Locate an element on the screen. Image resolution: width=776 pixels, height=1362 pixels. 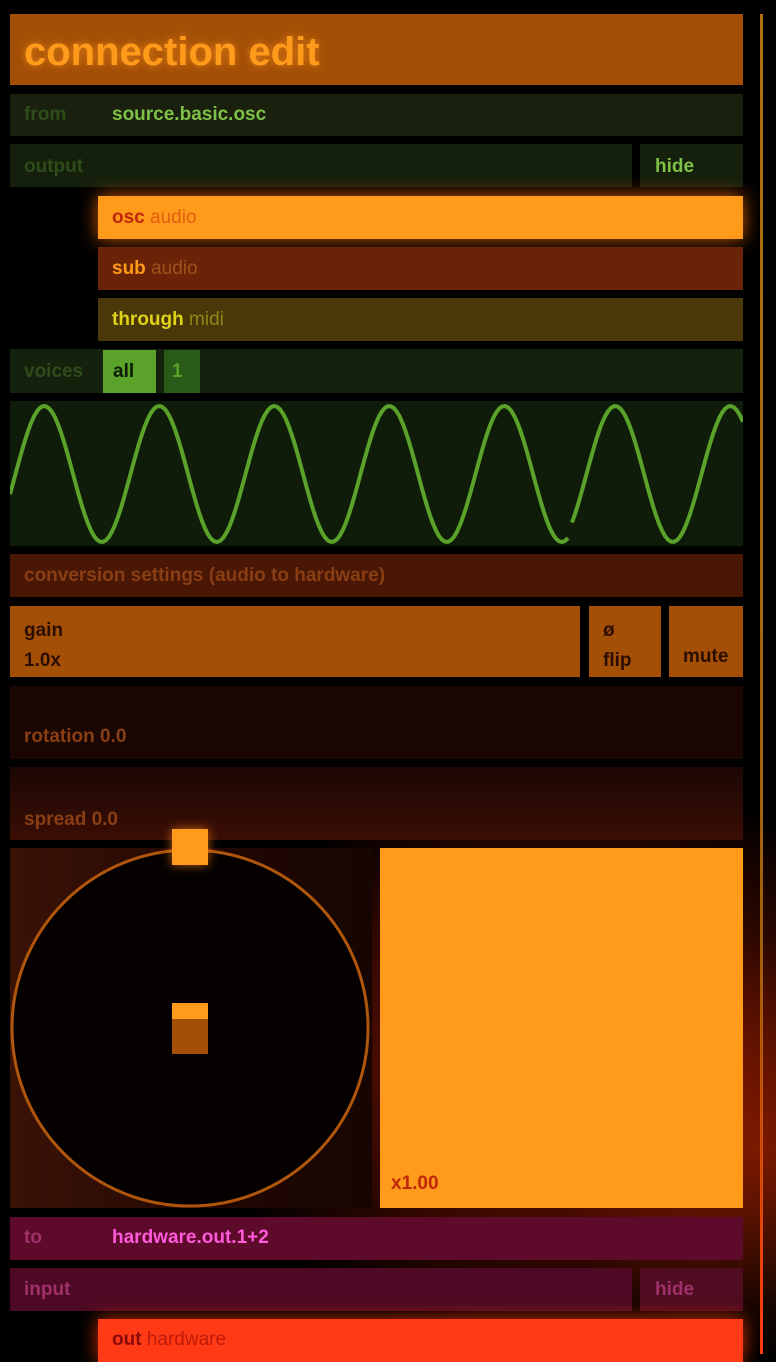
rotation-handle is located at coordinates (190, 847).